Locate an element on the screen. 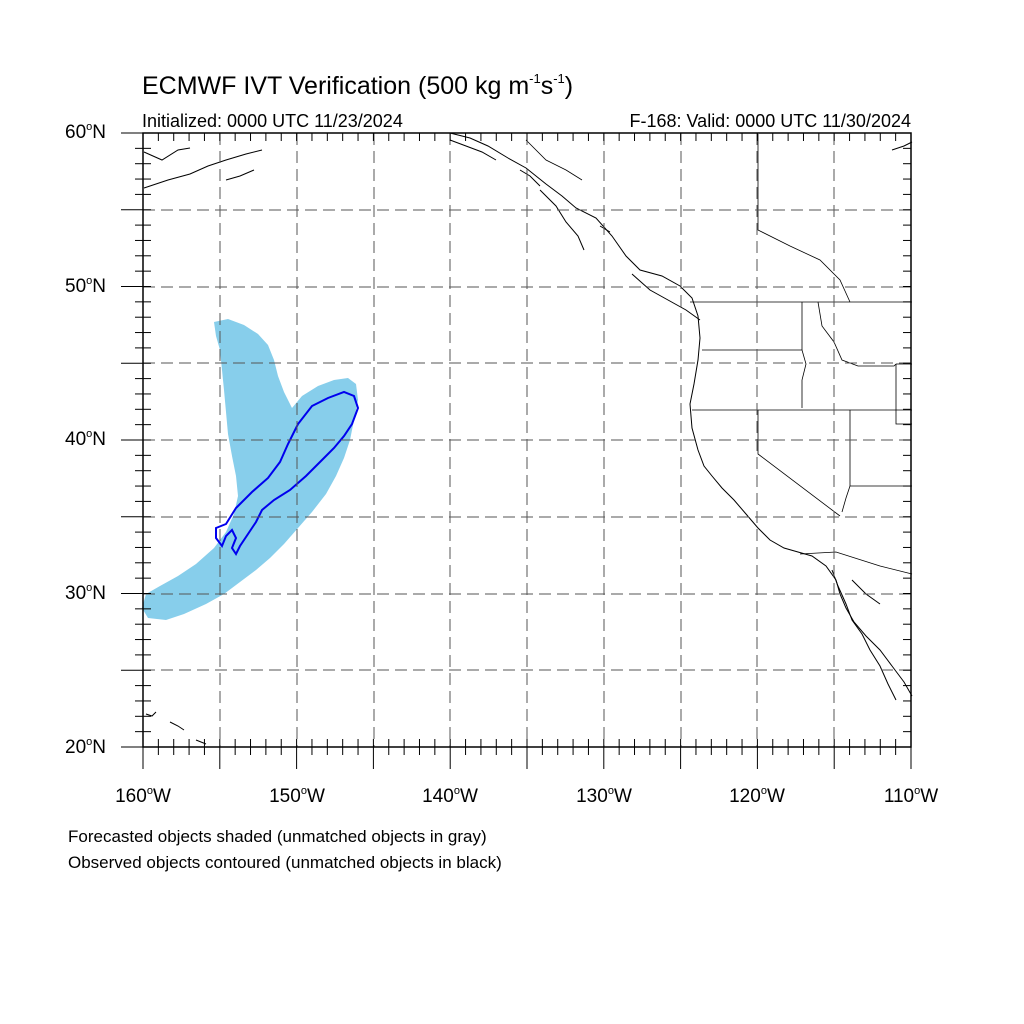 The width and height of the screenshot is (1024, 1024). lat-label-60: 60oN is located at coordinates (85, 132).